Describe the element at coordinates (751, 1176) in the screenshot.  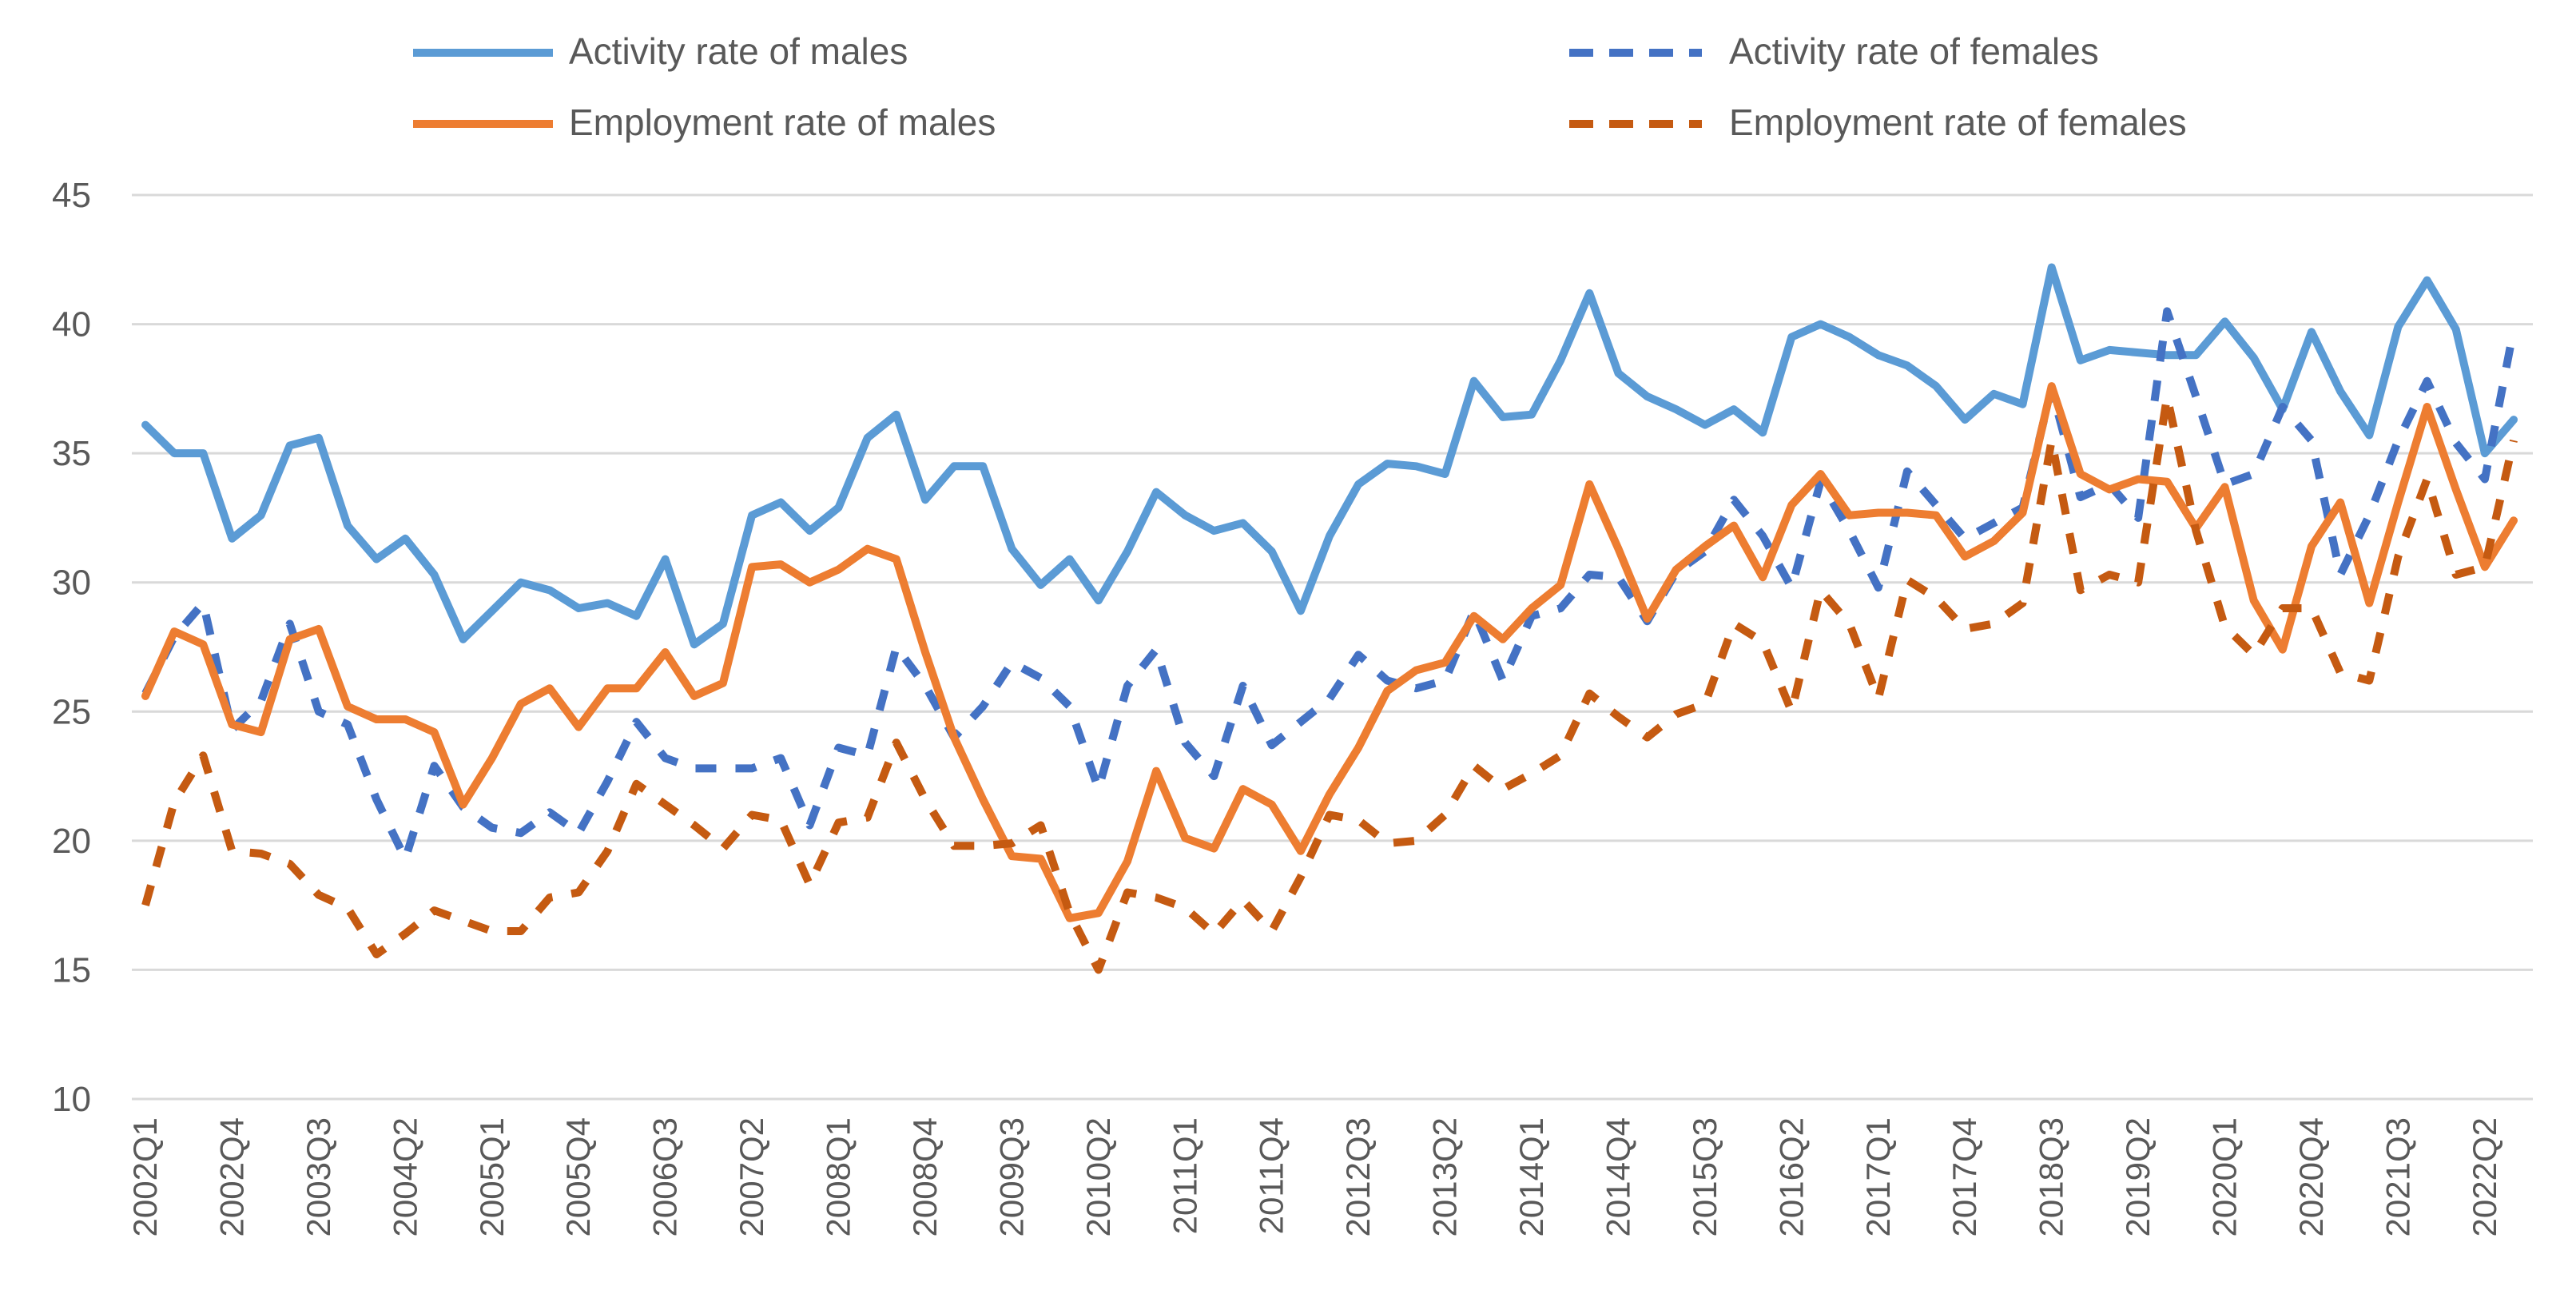
I see `x-tick-label: 2007Q2` at that location.